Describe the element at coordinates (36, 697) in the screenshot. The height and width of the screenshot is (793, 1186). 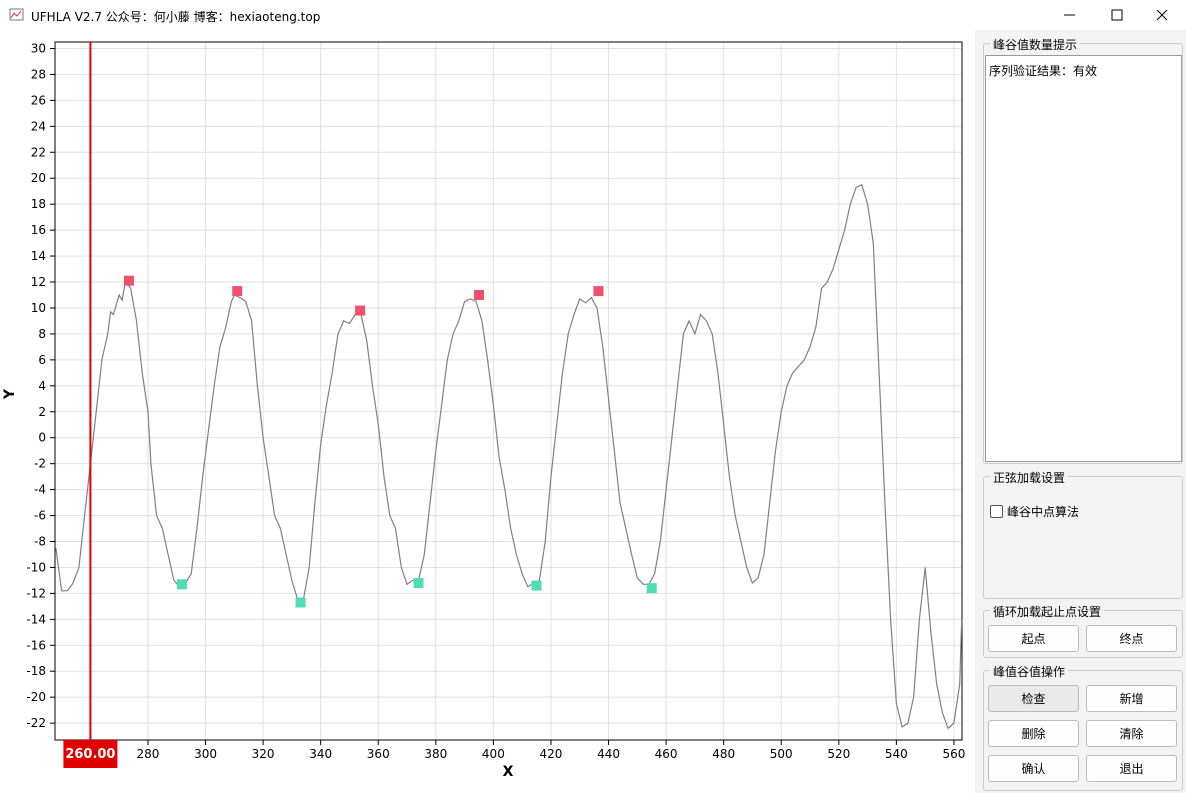
I see `y-tick-label: -20` at that location.